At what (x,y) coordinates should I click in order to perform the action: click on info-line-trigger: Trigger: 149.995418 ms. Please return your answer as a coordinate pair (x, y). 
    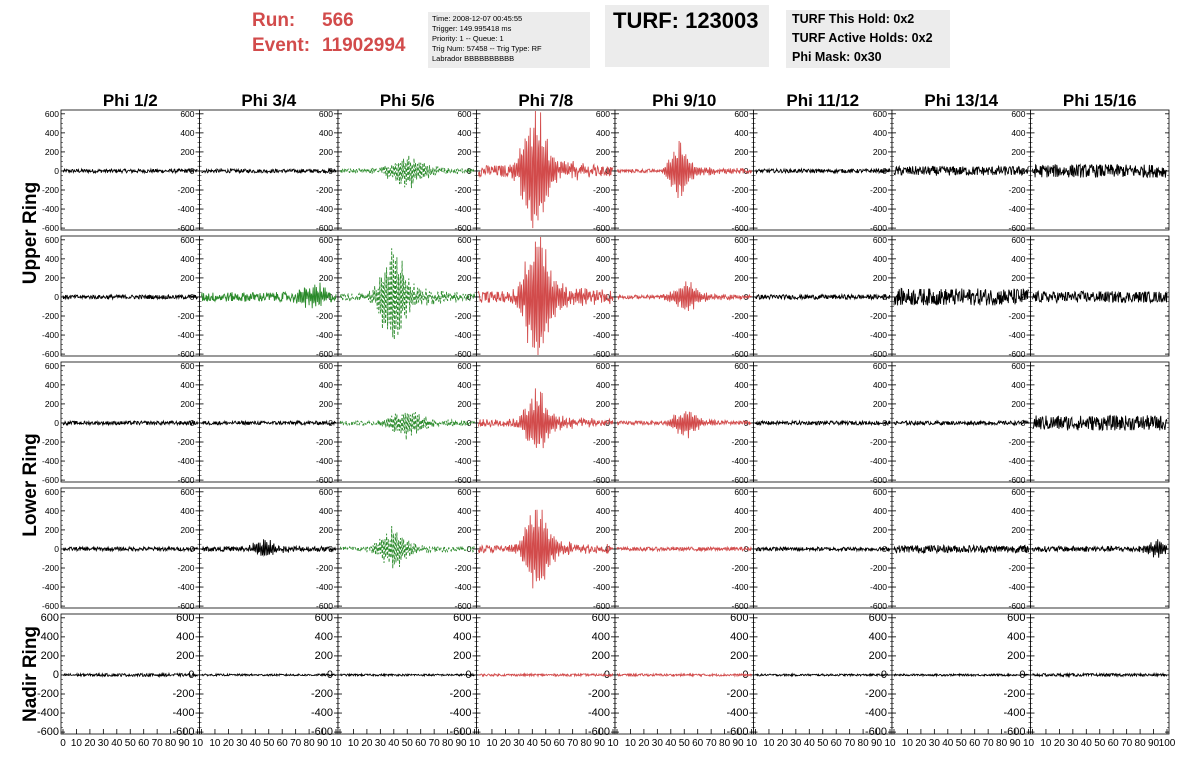
    Looking at the image, I should click on (472, 28).